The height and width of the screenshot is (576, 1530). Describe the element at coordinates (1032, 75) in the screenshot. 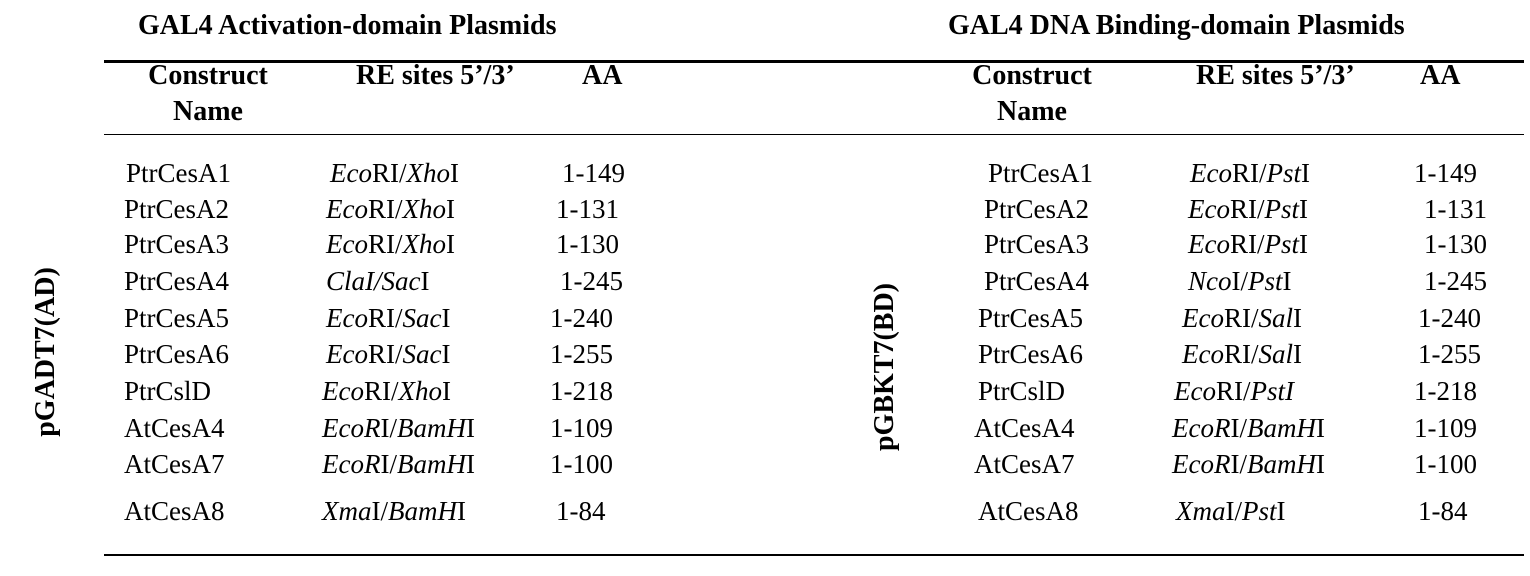

I see `right-header-construct-line1: Construct` at that location.